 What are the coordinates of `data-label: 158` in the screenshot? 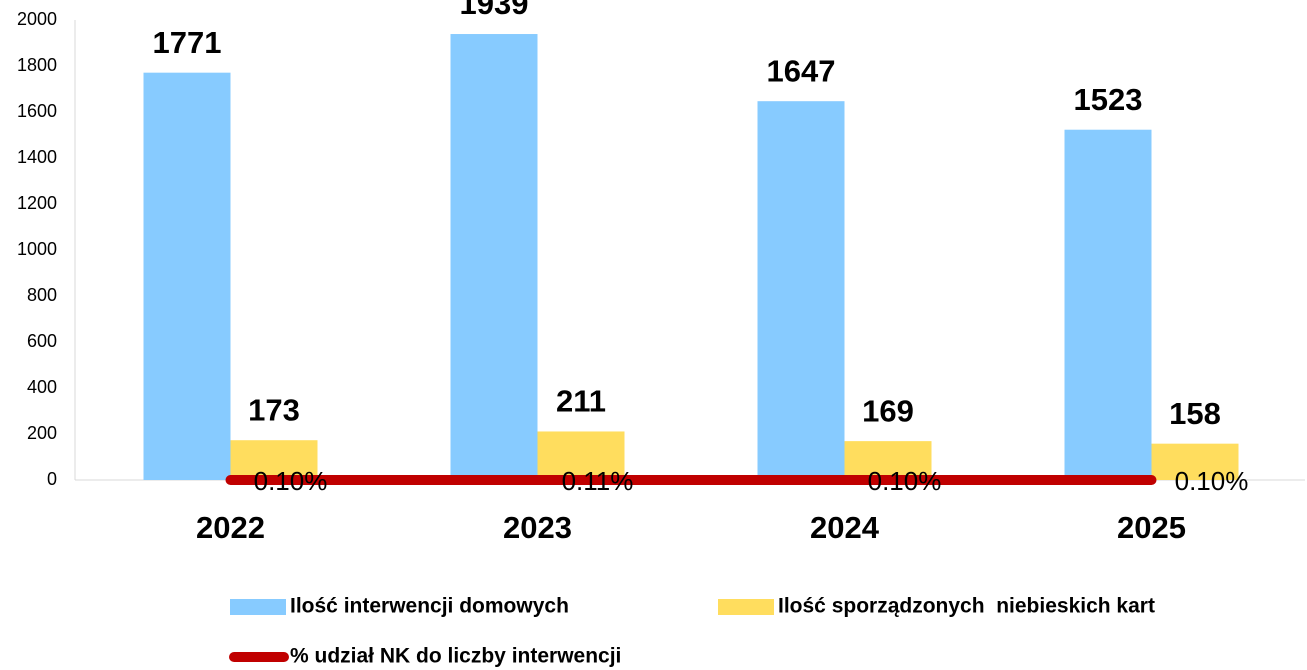 It's located at (1195, 413).